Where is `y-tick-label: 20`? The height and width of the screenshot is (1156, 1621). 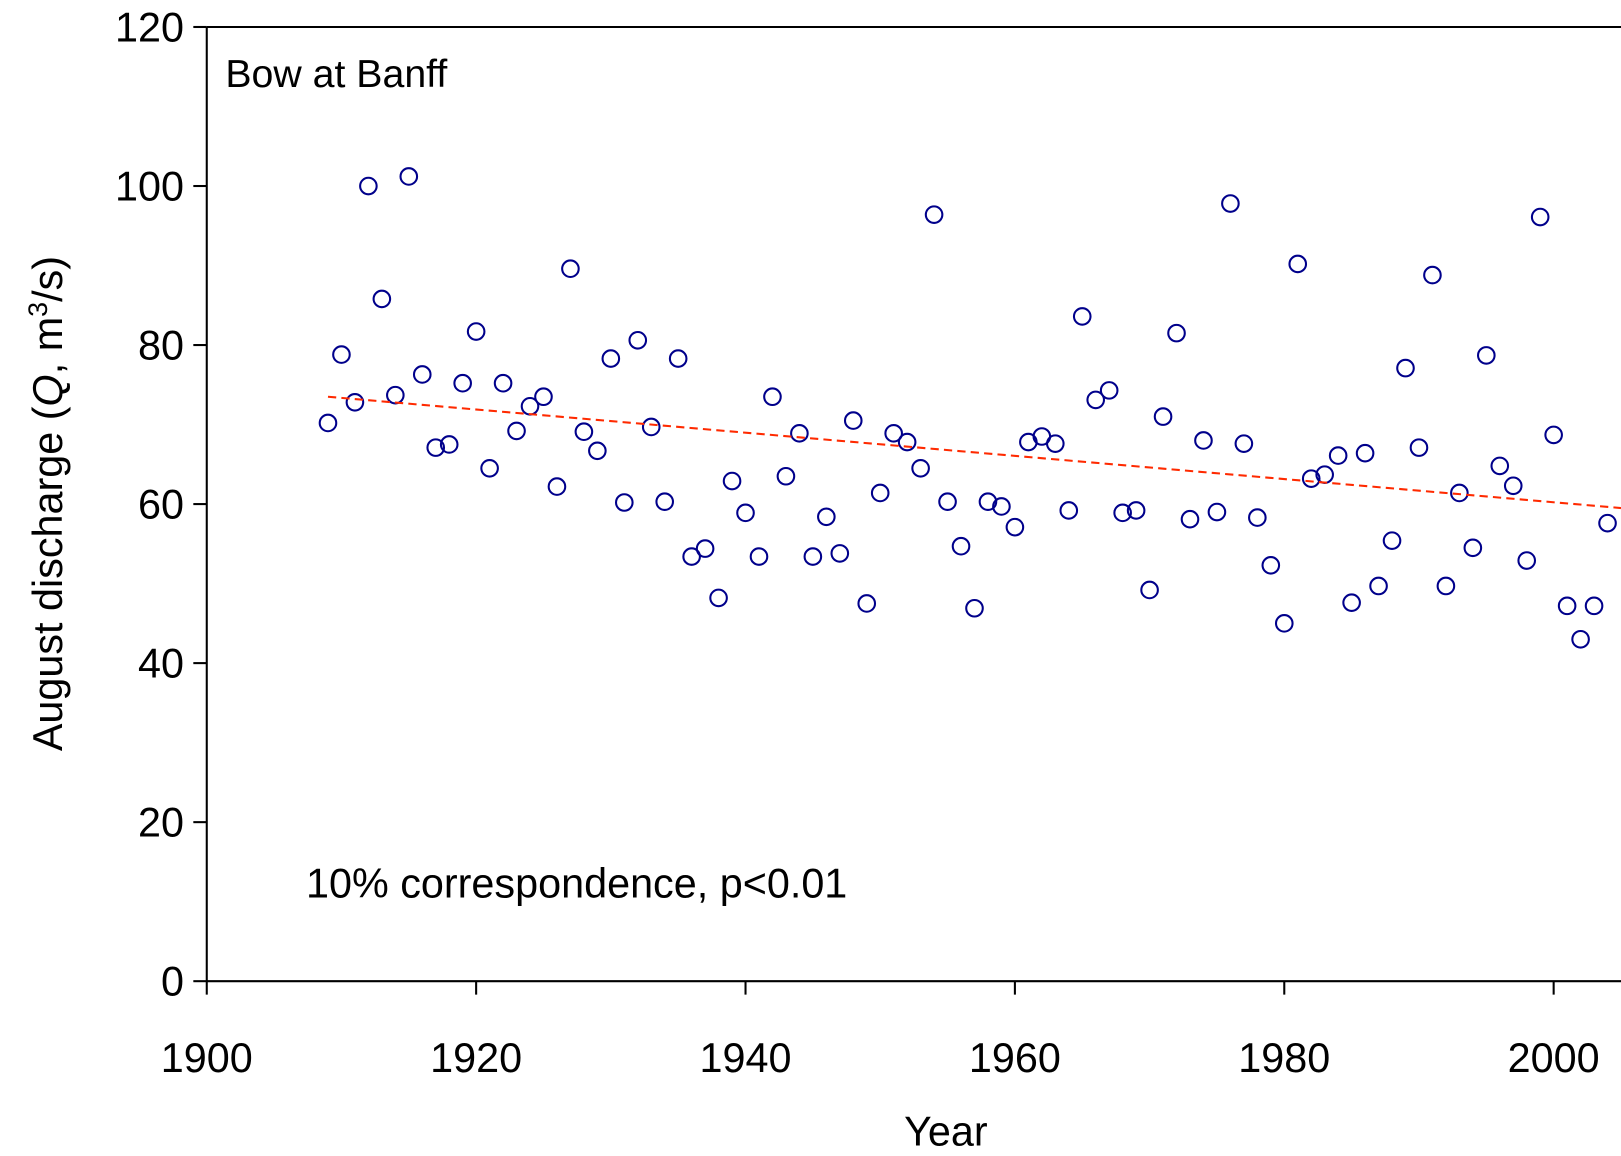
y-tick-label: 20 is located at coordinates (161, 823).